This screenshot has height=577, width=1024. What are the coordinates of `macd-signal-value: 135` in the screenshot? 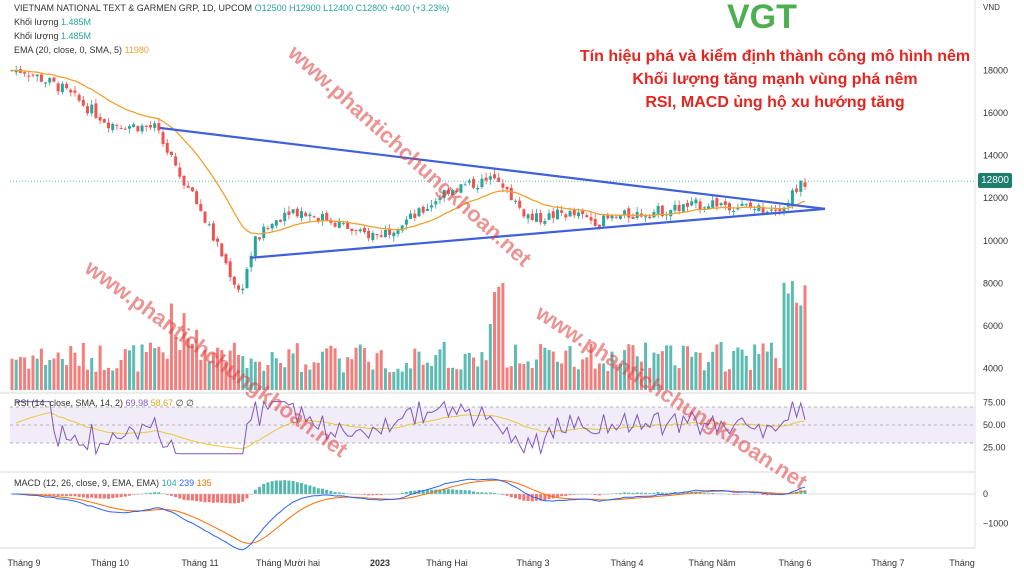 It's located at (204, 483).